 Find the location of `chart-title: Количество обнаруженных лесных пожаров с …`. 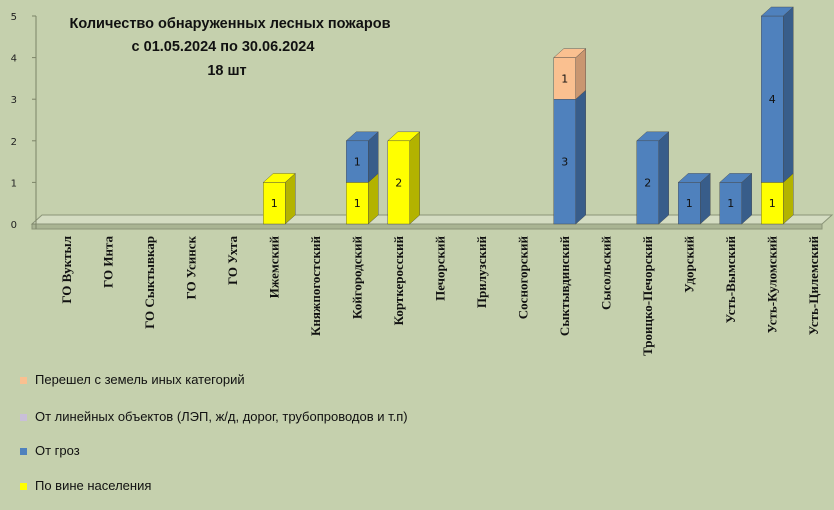

chart-title: Количество обнаруженных лесных пожаров с … is located at coordinates (230, 47).